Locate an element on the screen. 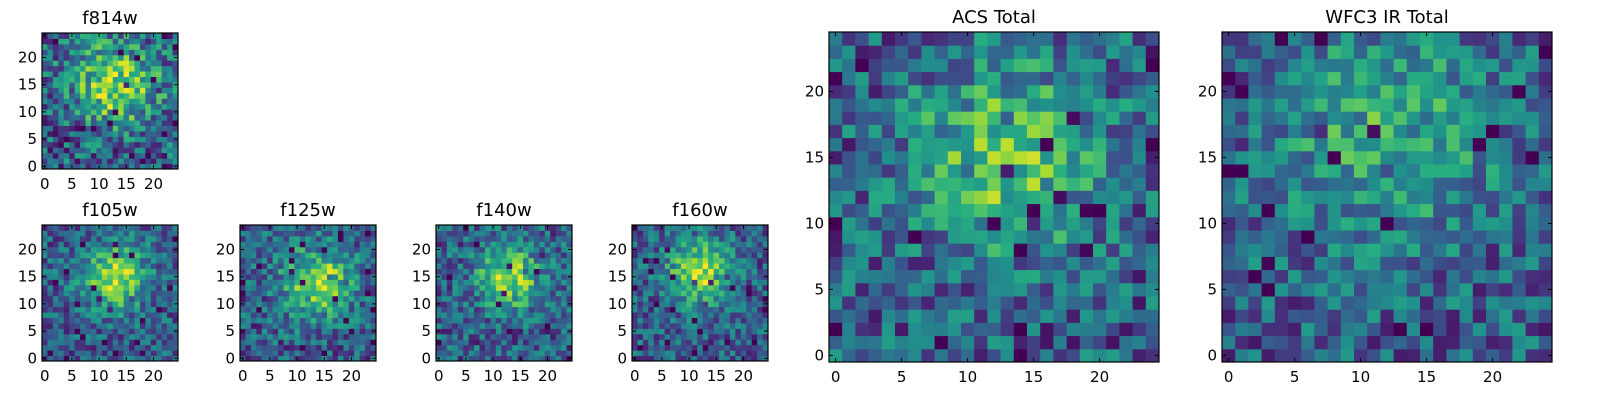 This screenshot has height=400, width=1600. x-tick-label: 20 is located at coordinates (153, 184).